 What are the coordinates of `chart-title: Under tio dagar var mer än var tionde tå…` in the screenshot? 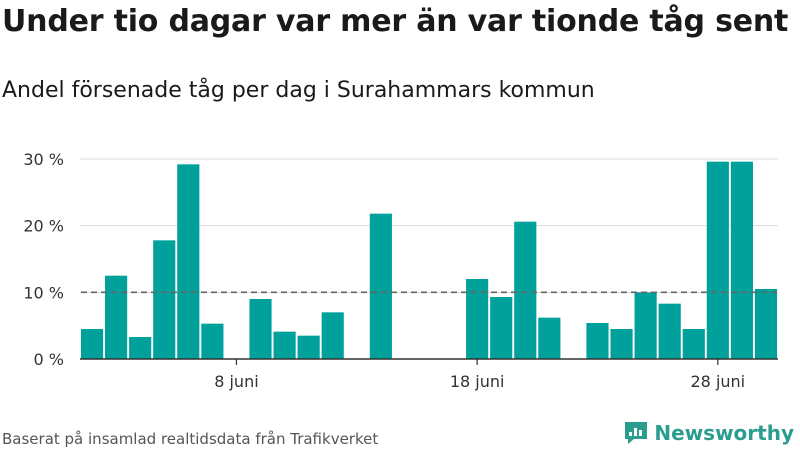 It's located at (395, 21).